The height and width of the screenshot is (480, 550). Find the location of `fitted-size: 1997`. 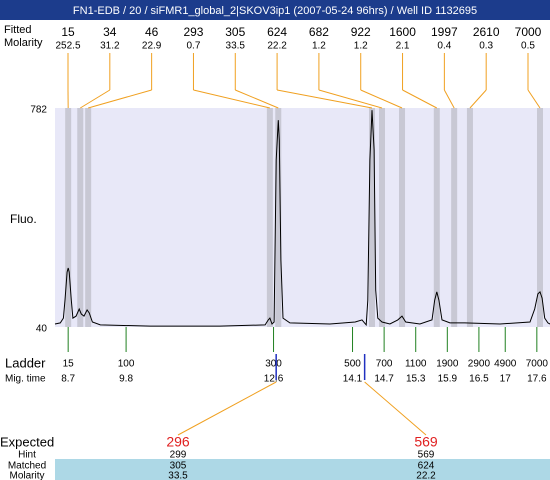

fitted-size: 1997 is located at coordinates (444, 32).